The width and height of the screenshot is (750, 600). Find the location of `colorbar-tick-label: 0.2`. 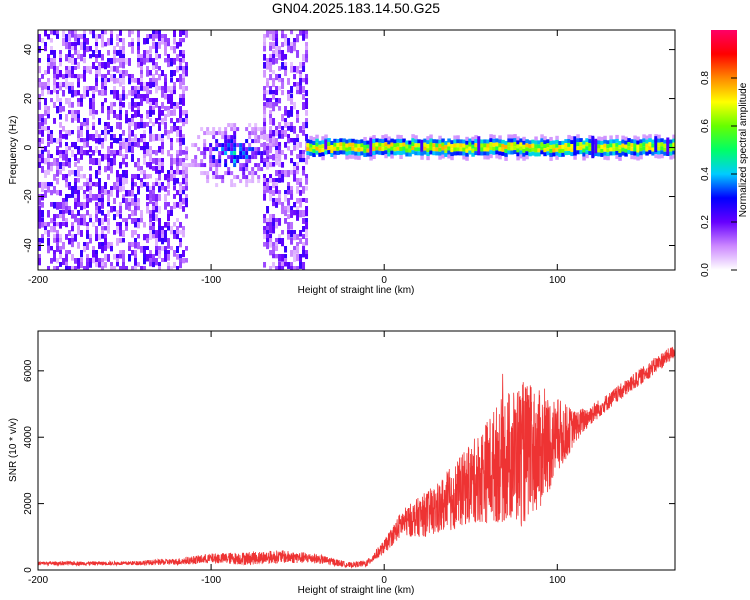

colorbar-tick-label: 0.2 is located at coordinates (705, 222).